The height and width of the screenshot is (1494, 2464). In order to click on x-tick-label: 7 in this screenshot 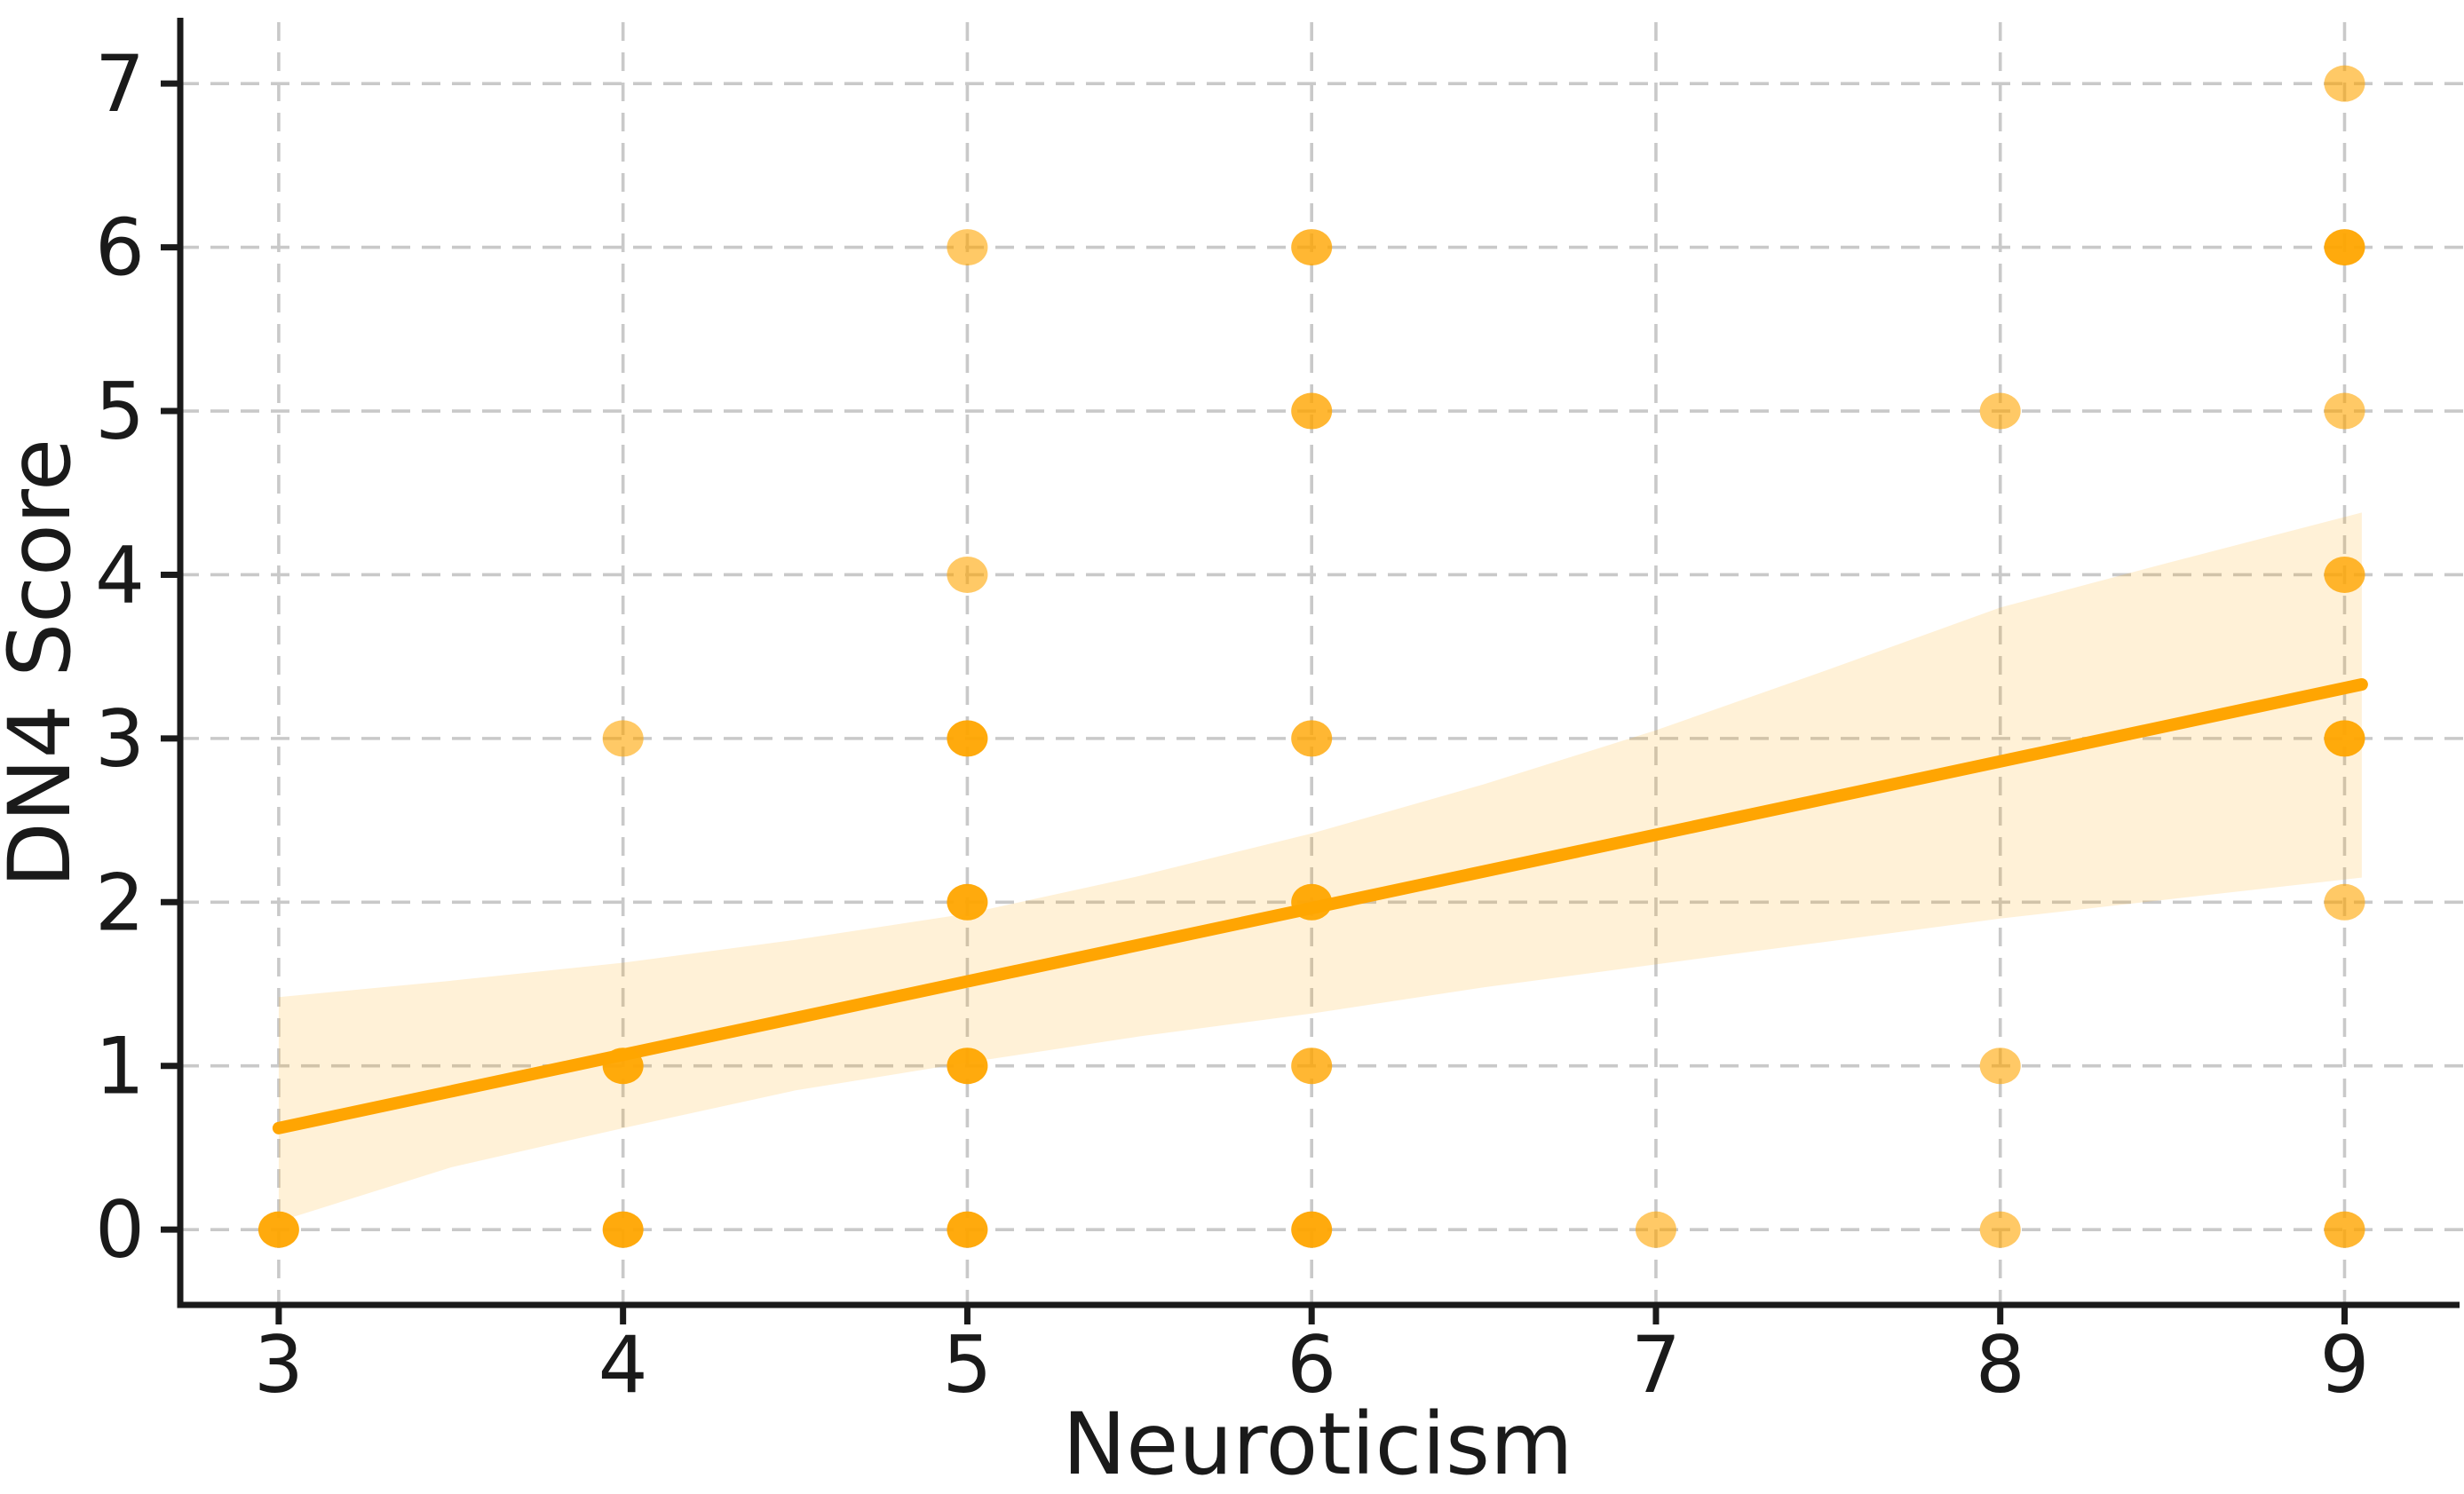, I will do `click(1656, 1365)`.